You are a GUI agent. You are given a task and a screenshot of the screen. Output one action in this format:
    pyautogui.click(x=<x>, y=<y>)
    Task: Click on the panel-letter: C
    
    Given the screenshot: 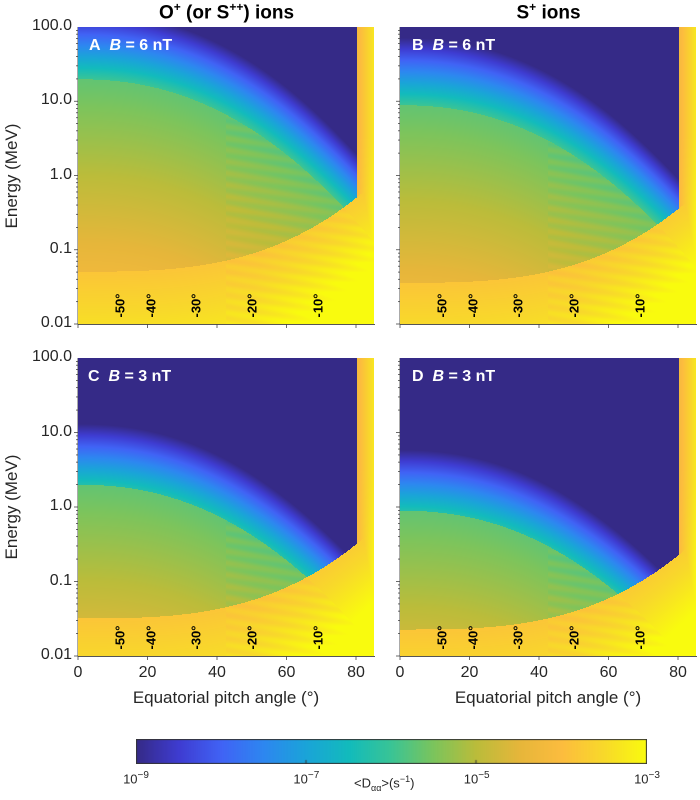 What is the action you would take?
    pyautogui.click(x=94, y=376)
    